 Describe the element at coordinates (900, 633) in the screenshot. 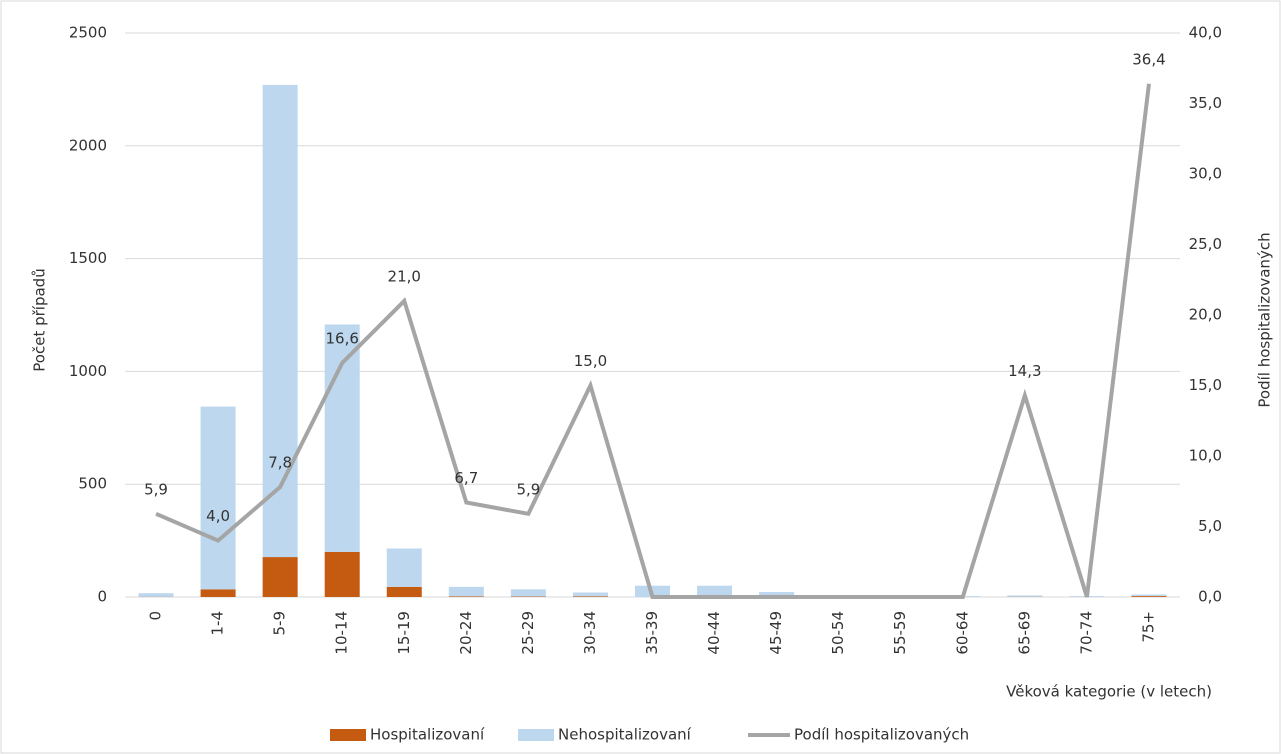

I see `x-tick-label: 55-59` at that location.